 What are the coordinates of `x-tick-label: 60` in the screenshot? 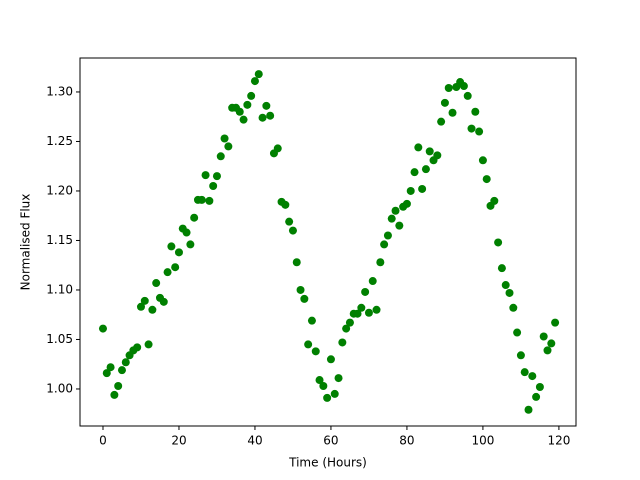 It's located at (330, 441).